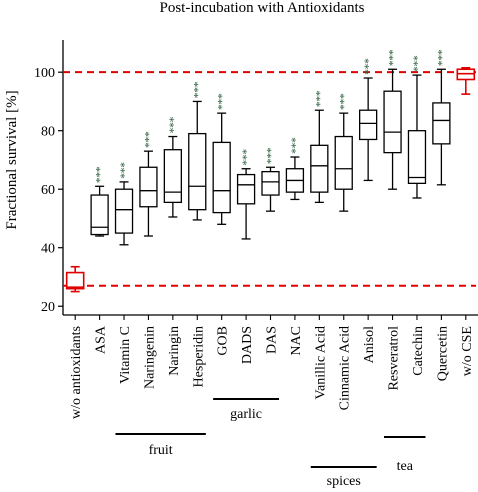 This screenshot has width=478, height=492. What do you see at coordinates (272, 340) in the screenshot?
I see `category-label: DAS` at bounding box center [272, 340].